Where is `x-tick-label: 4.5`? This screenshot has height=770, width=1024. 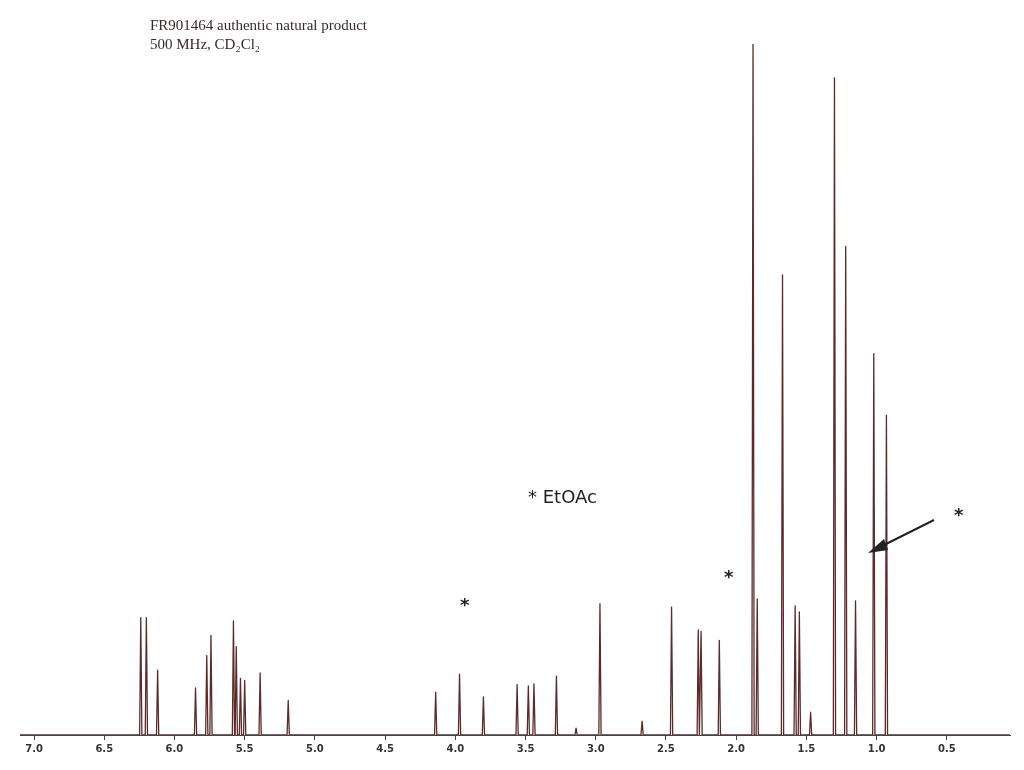
x-tick-label: 4.5 is located at coordinates (385, 748).